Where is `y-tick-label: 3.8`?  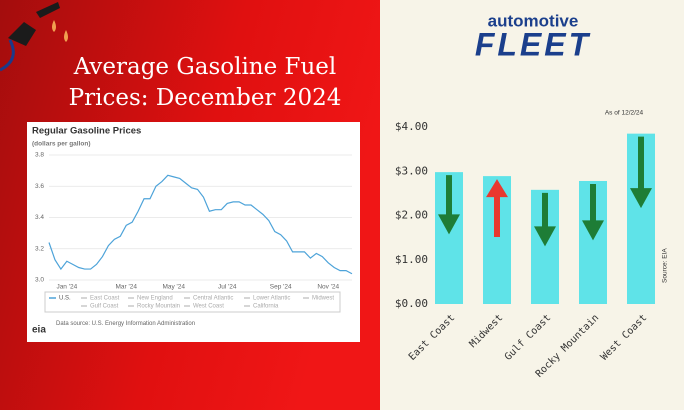
y-tick-label: 3.8 is located at coordinates (39, 155).